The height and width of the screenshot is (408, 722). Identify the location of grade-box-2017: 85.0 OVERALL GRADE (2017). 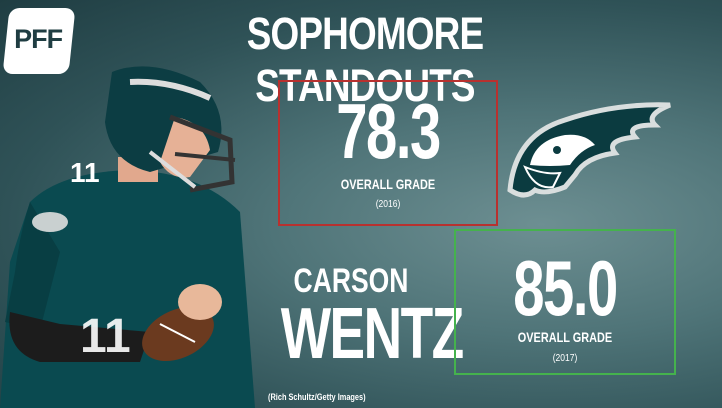
(565, 302).